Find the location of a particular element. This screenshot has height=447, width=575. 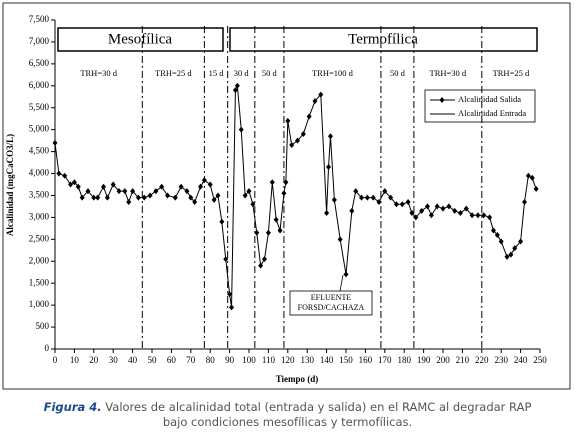

y-tick-label: 3,000 is located at coordinates (39, 216).